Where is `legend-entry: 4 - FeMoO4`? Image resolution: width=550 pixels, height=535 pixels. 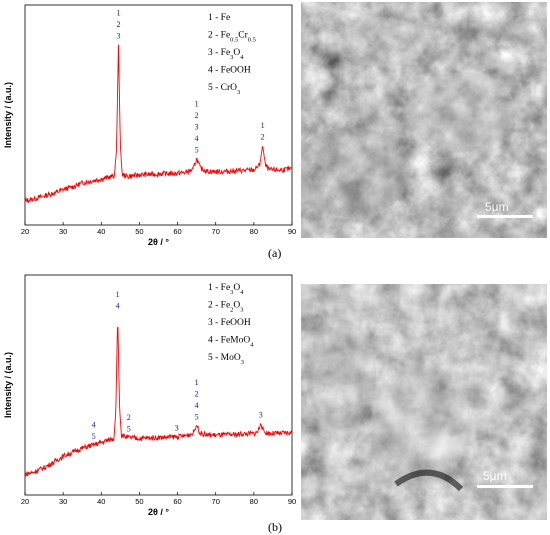 legend-entry: 4 - FeMoO4 is located at coordinates (231, 342).